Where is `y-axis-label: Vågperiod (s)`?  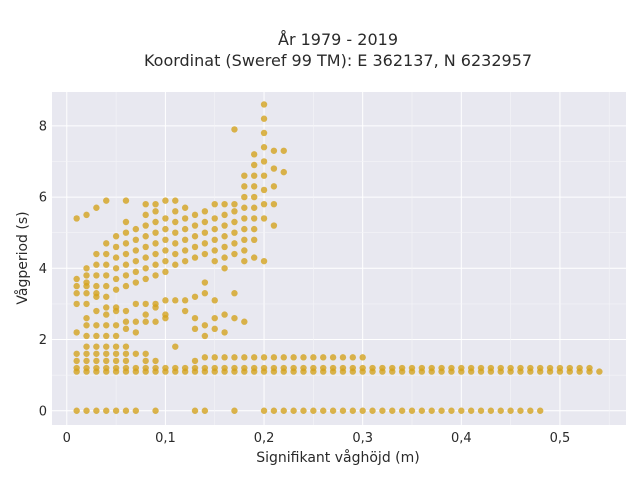
y-axis-label: Vågperiod (s) is located at coordinates (22, 257).